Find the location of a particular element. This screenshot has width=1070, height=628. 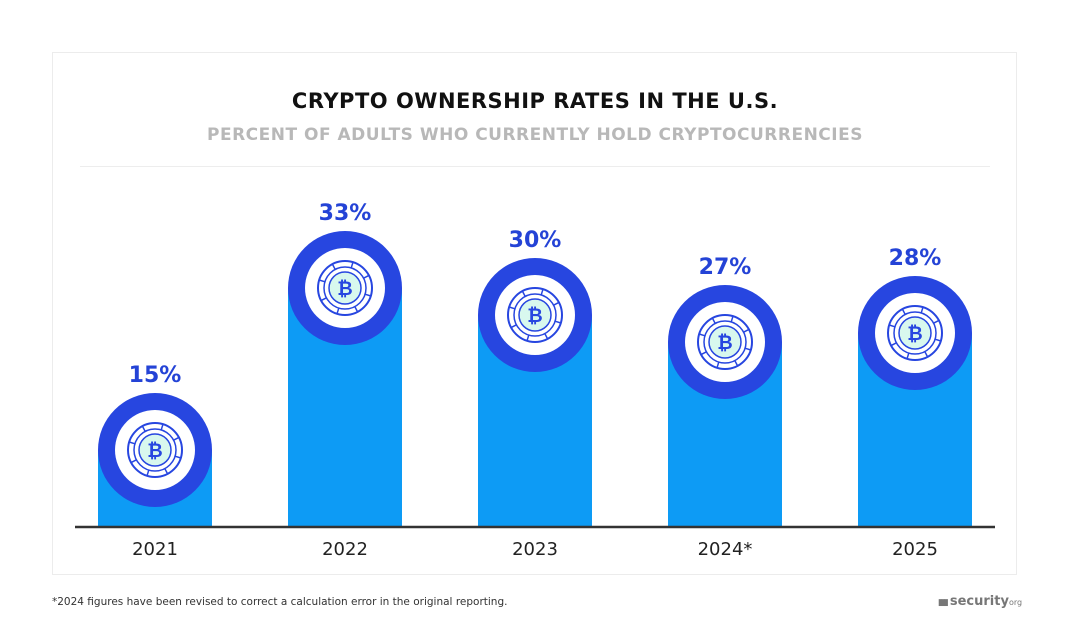

logo-bars-icon: ▮▮▮ is located at coordinates (943, 603).